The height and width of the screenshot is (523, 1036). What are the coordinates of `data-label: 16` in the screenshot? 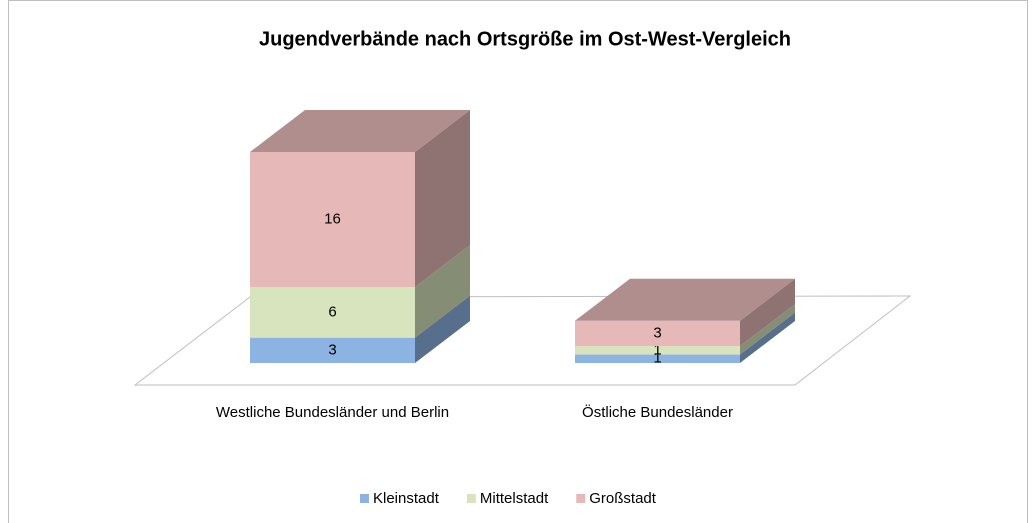 It's located at (332, 218).